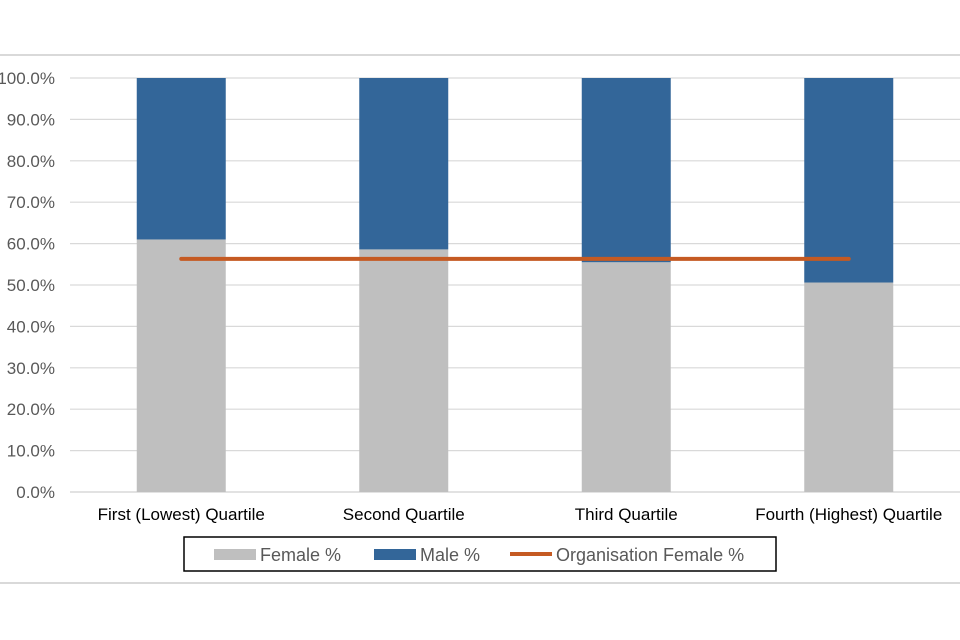 The image size is (960, 640). What do you see at coordinates (31, 326) in the screenshot?
I see `y-tick-label: 40.0%` at bounding box center [31, 326].